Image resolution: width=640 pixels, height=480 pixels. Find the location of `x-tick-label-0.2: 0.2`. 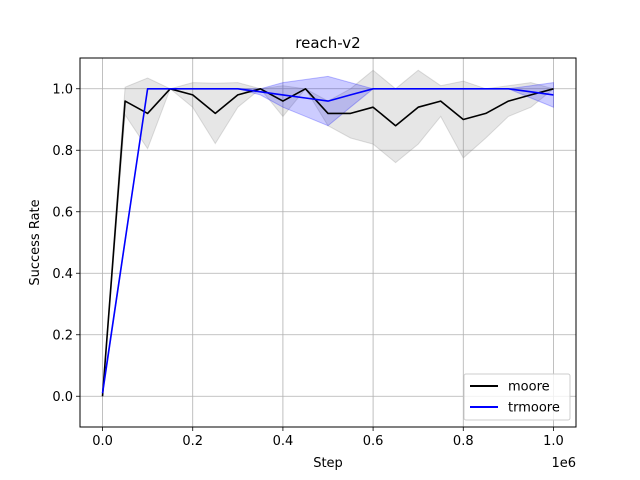

x-tick-label-0.2: 0.2 is located at coordinates (192, 441).